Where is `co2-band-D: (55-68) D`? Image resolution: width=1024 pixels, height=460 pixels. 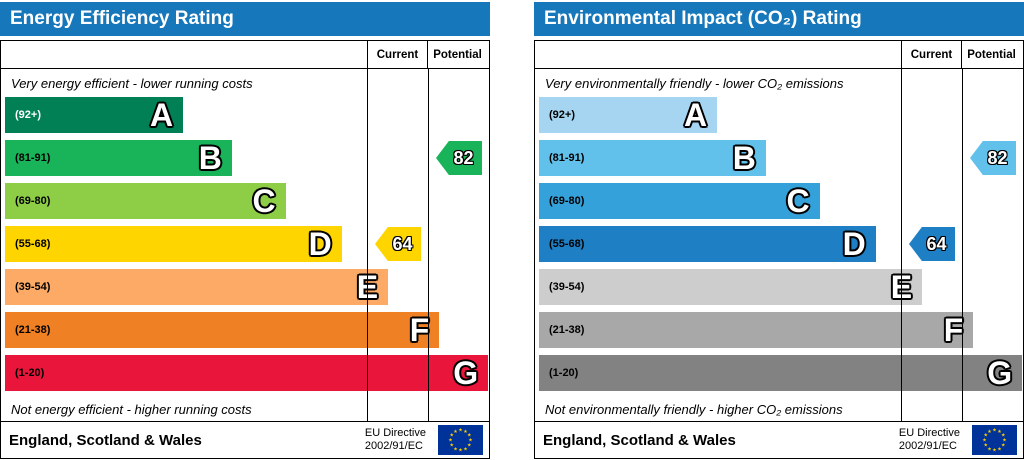 co2-band-D: (55-68) D is located at coordinates (707, 244).